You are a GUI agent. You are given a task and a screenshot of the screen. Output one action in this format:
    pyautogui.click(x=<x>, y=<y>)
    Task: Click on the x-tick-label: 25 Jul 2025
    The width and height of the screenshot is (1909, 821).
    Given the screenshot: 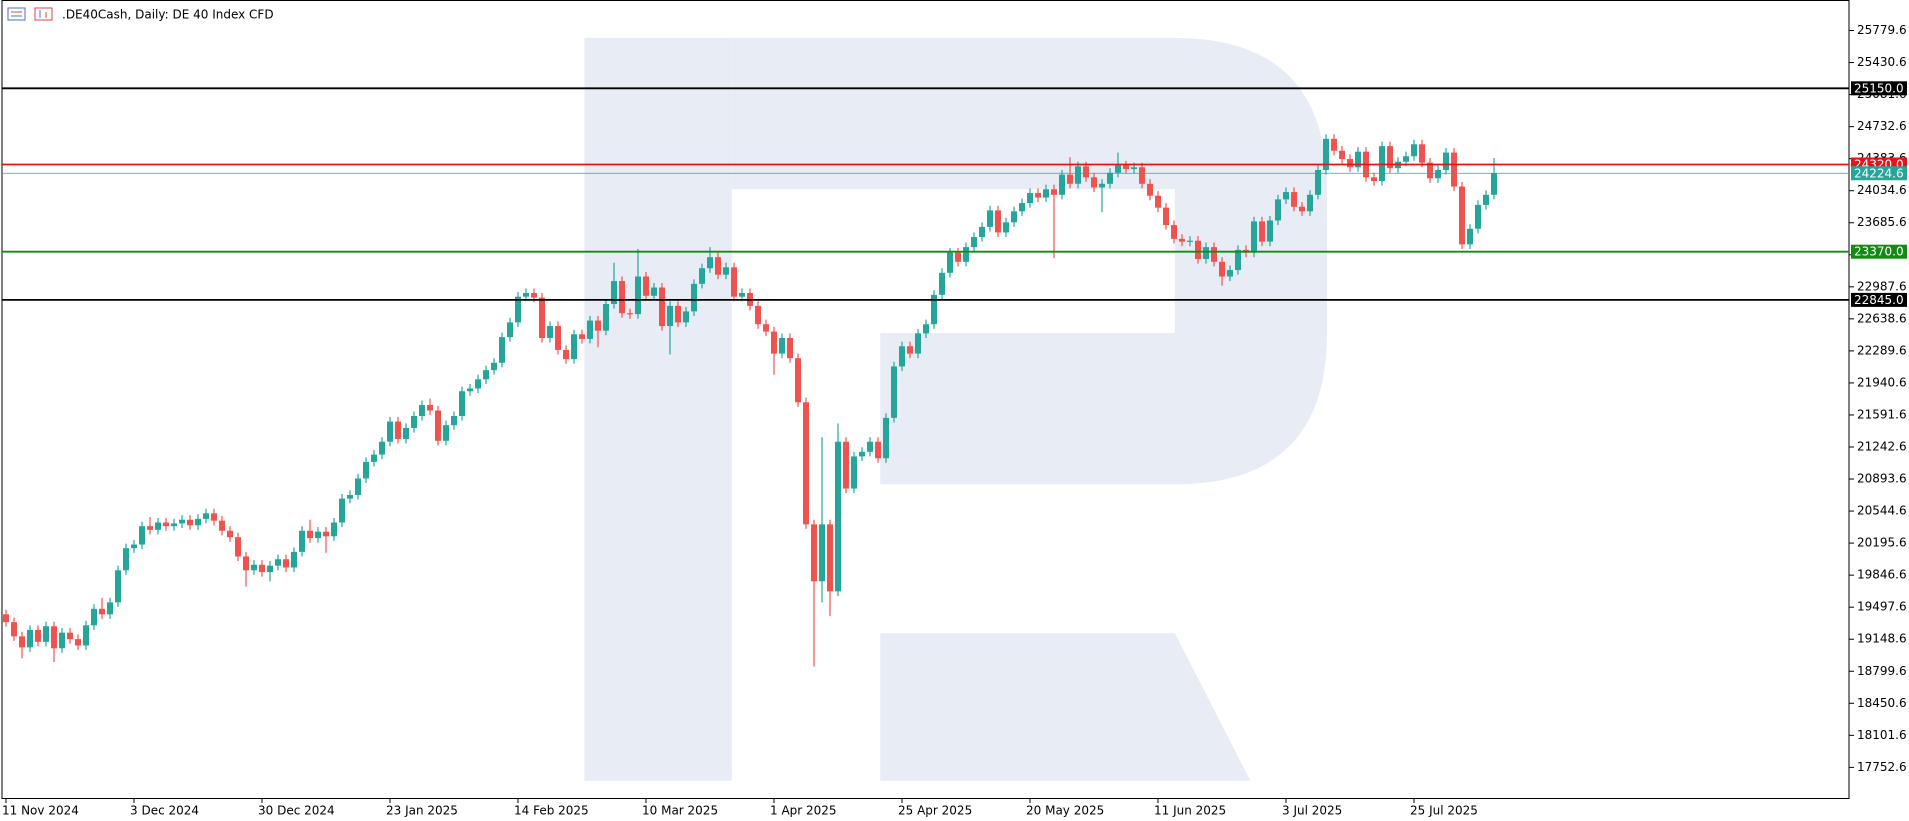 What is the action you would take?
    pyautogui.click(x=1444, y=811)
    